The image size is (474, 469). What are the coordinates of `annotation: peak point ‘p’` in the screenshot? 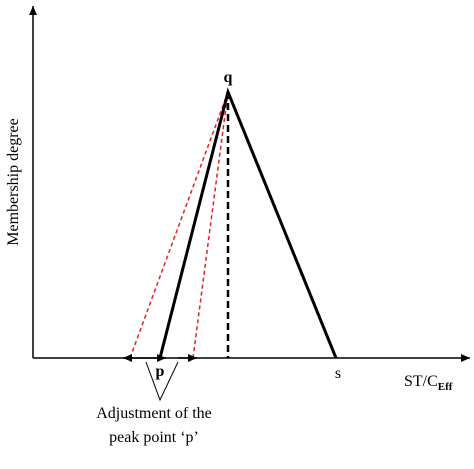 It's located at (154, 437).